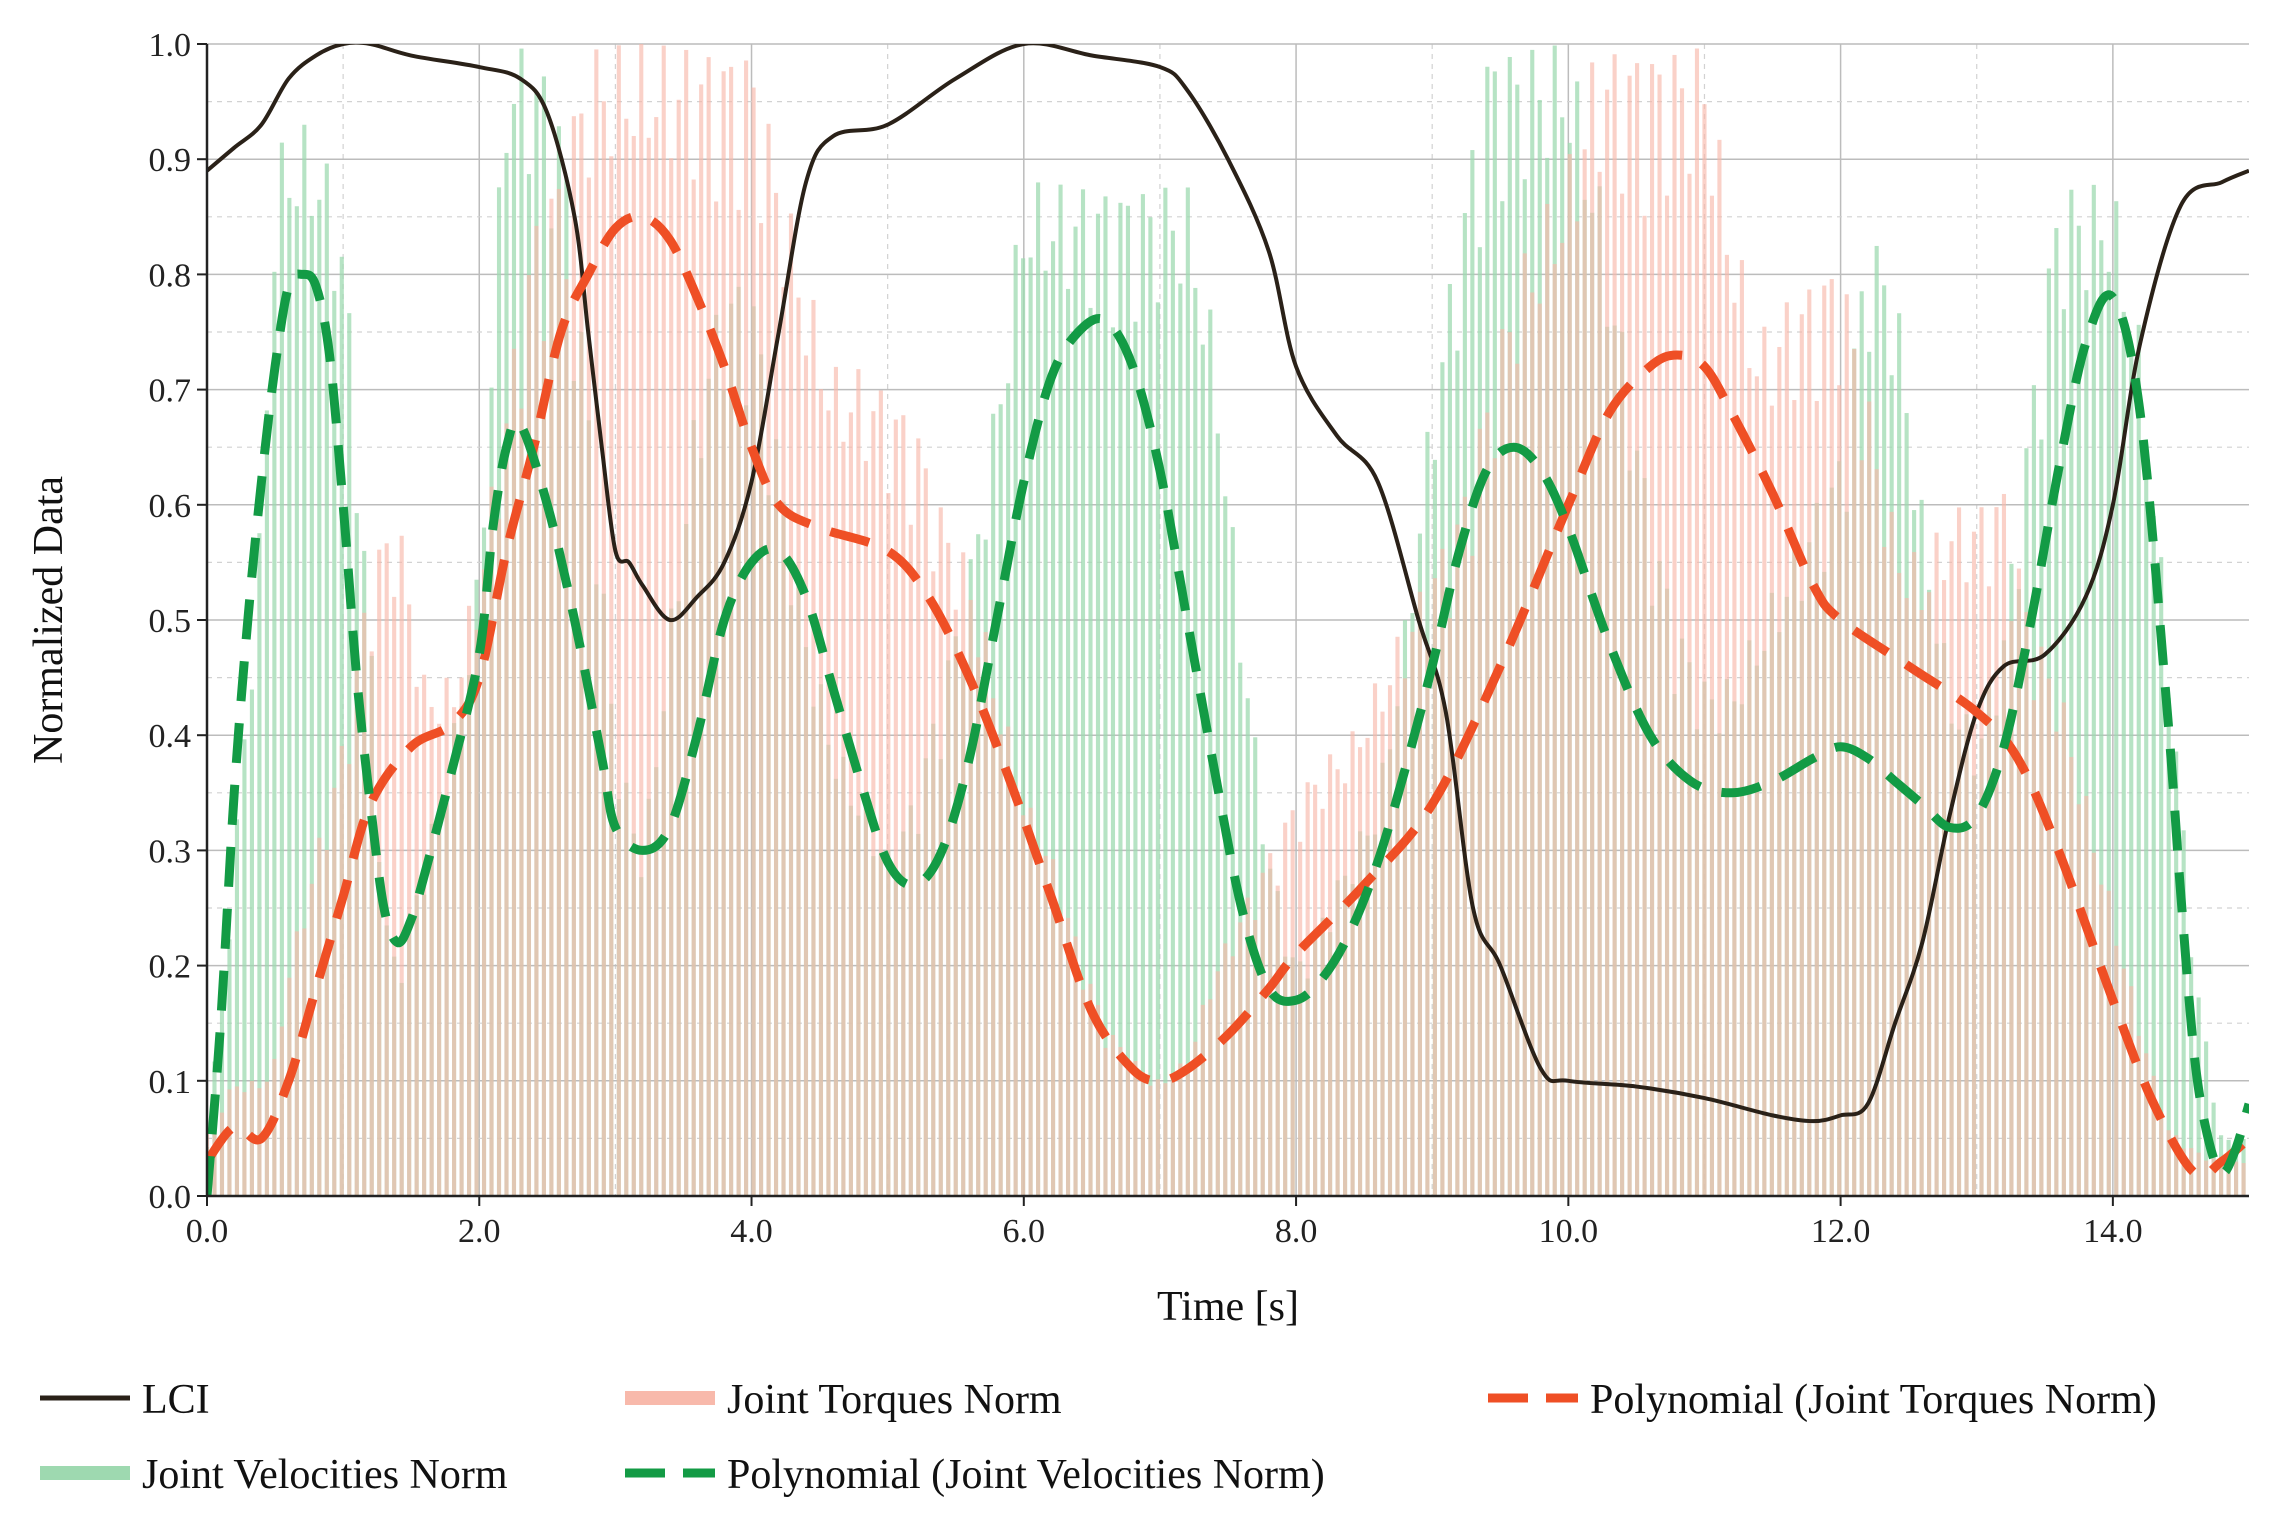 The height and width of the screenshot is (1518, 2269). I want to click on legend-label-polynomial-joint-torques-norm: Polynomial (Joint Torques Norm), so click(1873, 1400).